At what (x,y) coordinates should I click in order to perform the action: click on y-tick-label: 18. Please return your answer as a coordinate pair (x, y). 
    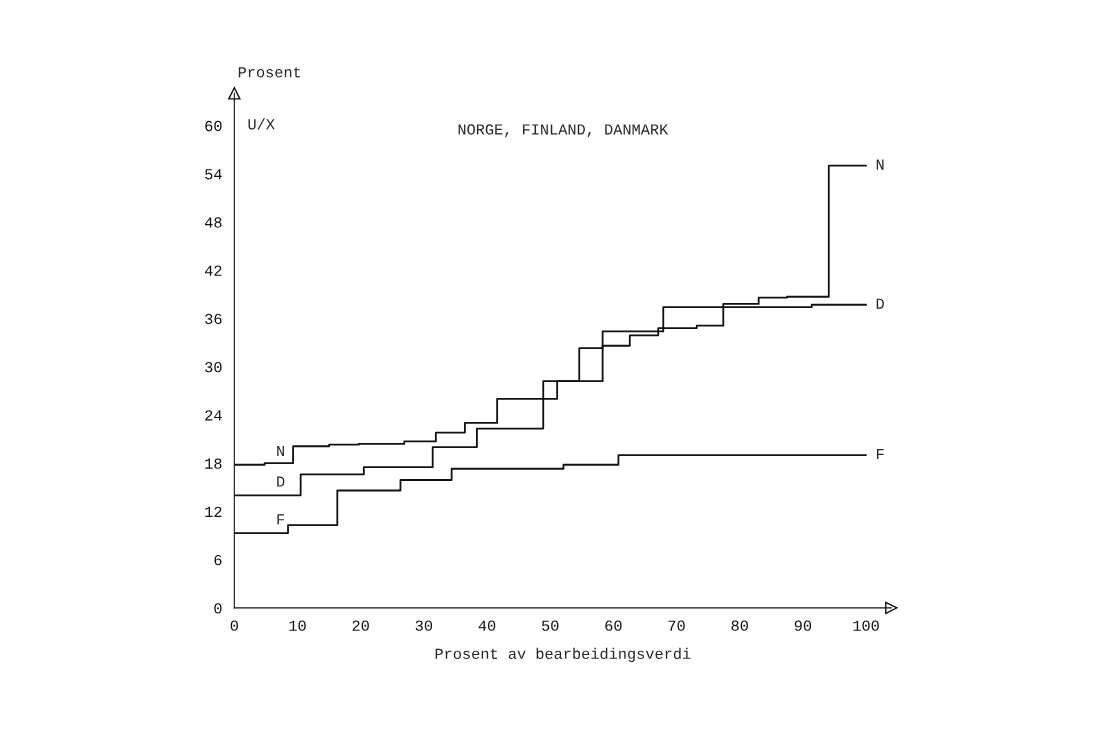
    Looking at the image, I should click on (213, 463).